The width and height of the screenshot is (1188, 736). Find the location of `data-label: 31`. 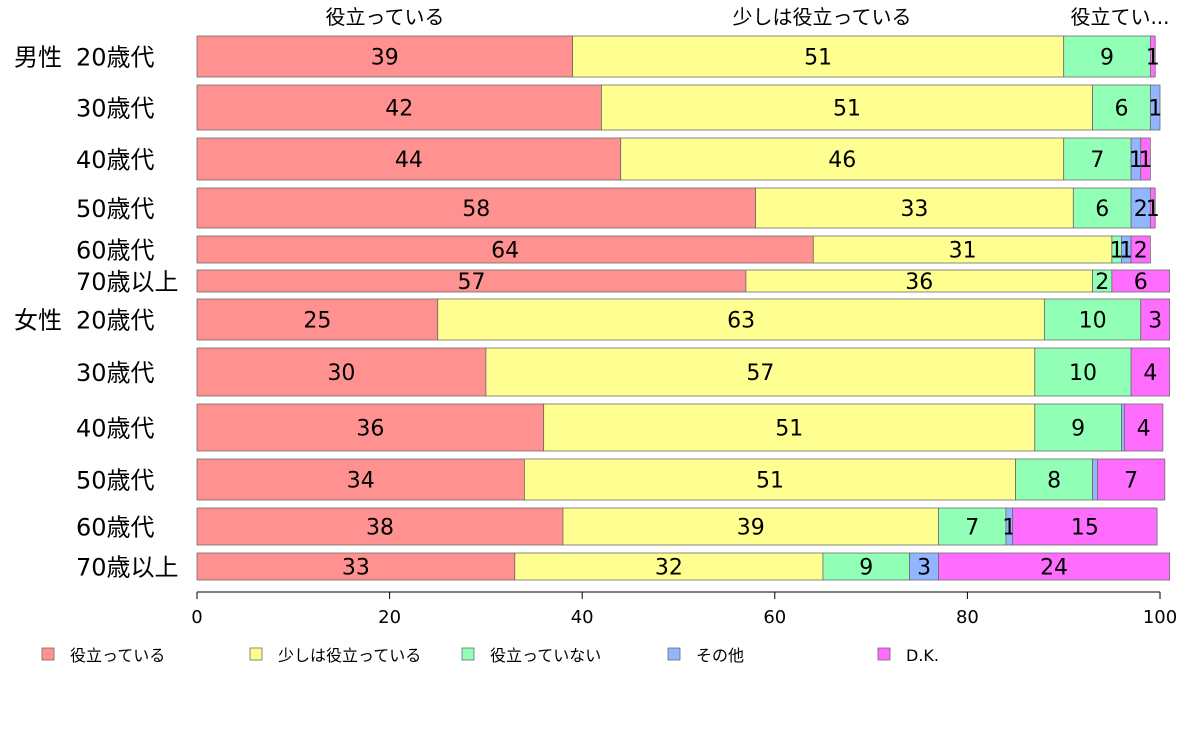

data-label: 31 is located at coordinates (963, 251).